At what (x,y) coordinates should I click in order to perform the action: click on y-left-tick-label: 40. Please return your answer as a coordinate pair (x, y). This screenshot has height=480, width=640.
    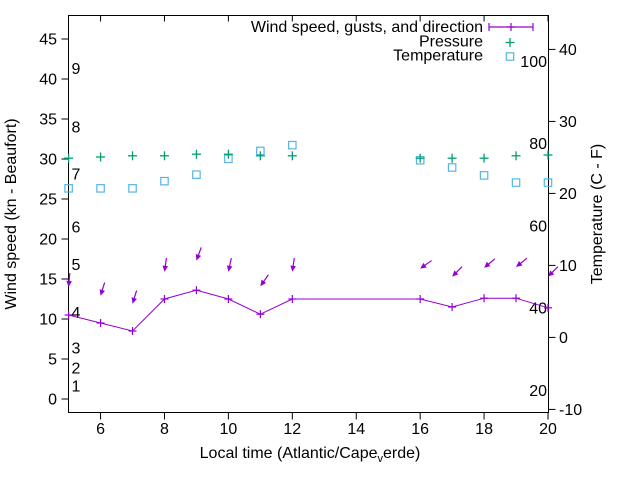
    Looking at the image, I should click on (48, 80).